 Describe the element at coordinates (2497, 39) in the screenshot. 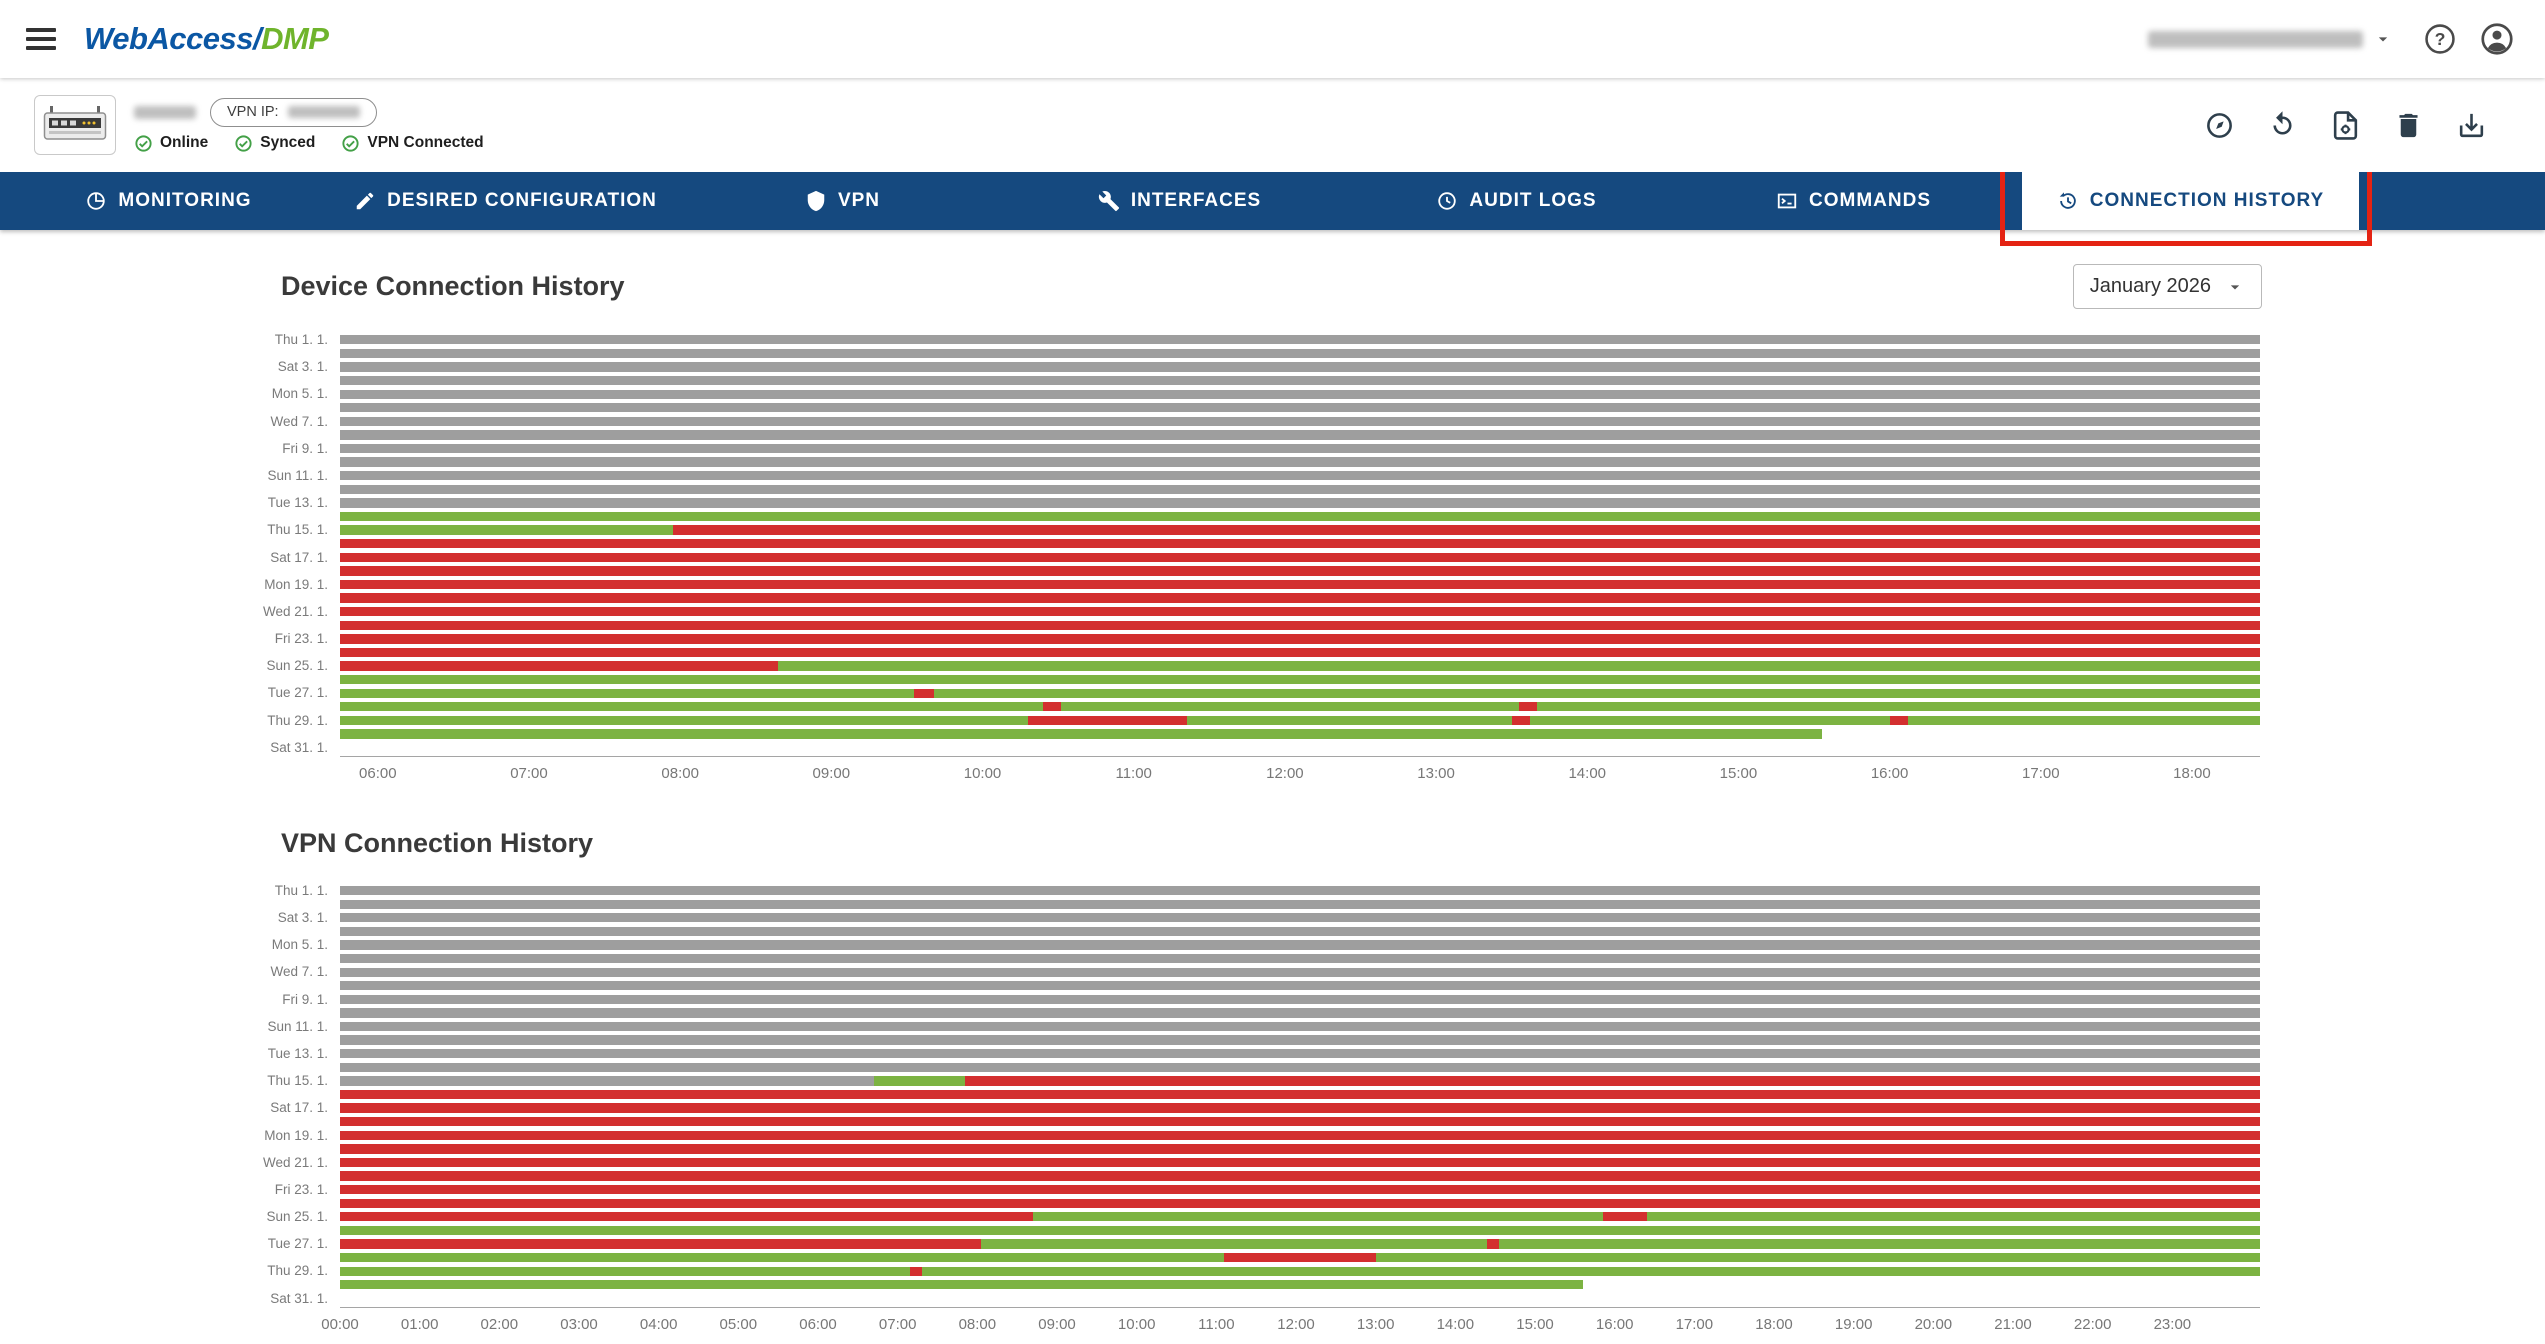

I see `account-button` at that location.